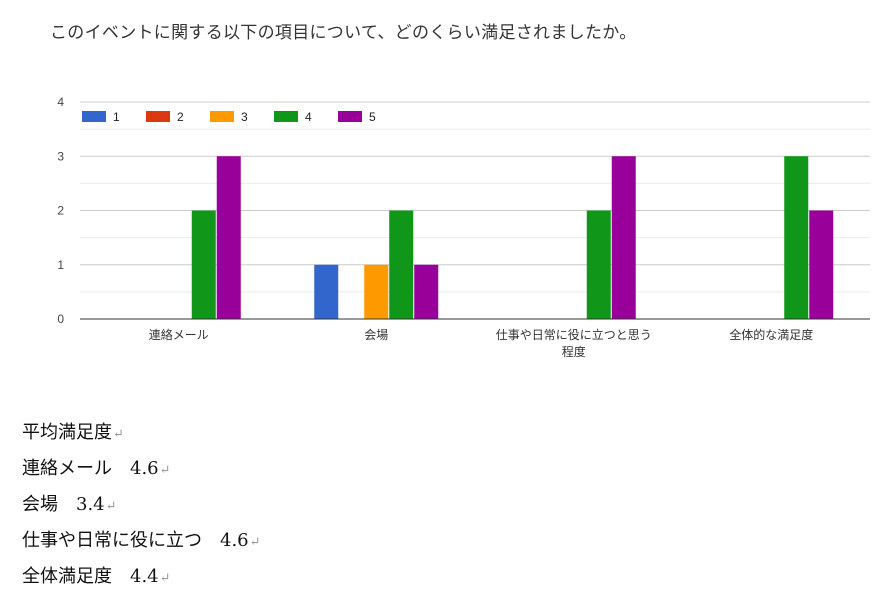 This screenshot has height=602, width=890. What do you see at coordinates (376, 335) in the screenshot?
I see `category-label: 会場` at bounding box center [376, 335].